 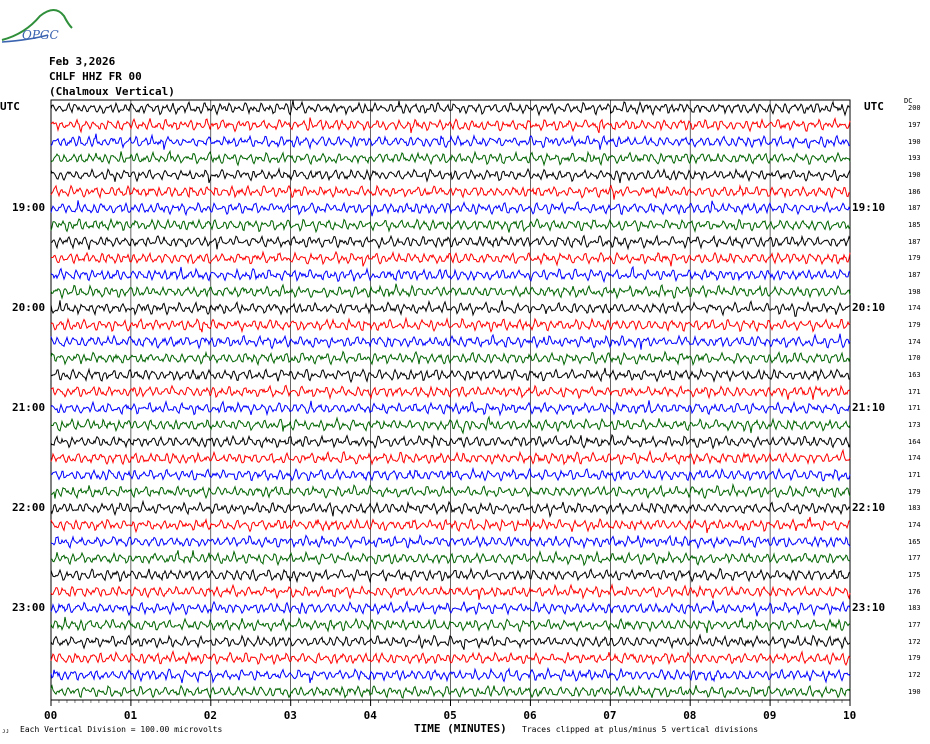 I want to click on right-time-label: 23:10, so click(x=869, y=608).